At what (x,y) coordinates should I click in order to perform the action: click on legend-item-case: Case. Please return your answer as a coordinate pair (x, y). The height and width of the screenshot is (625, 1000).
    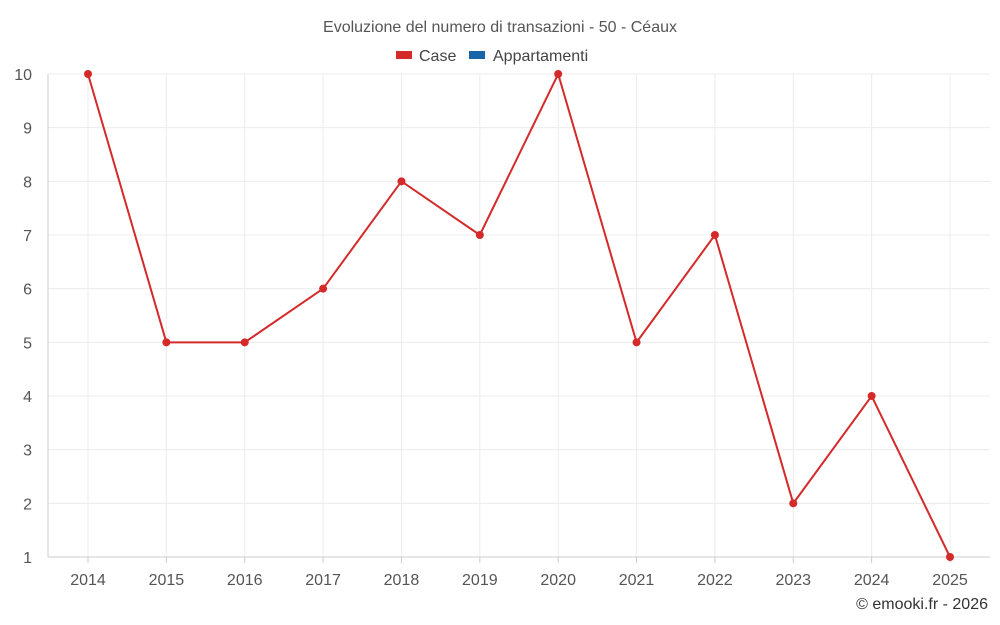
    Looking at the image, I should click on (426, 56).